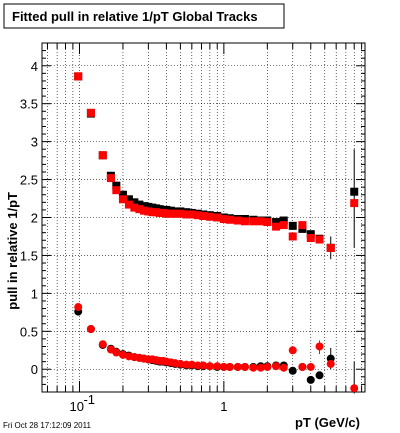 The image size is (400, 433). Describe the element at coordinates (29, 104) in the screenshot. I see `y-tick-label: 3.5` at that location.